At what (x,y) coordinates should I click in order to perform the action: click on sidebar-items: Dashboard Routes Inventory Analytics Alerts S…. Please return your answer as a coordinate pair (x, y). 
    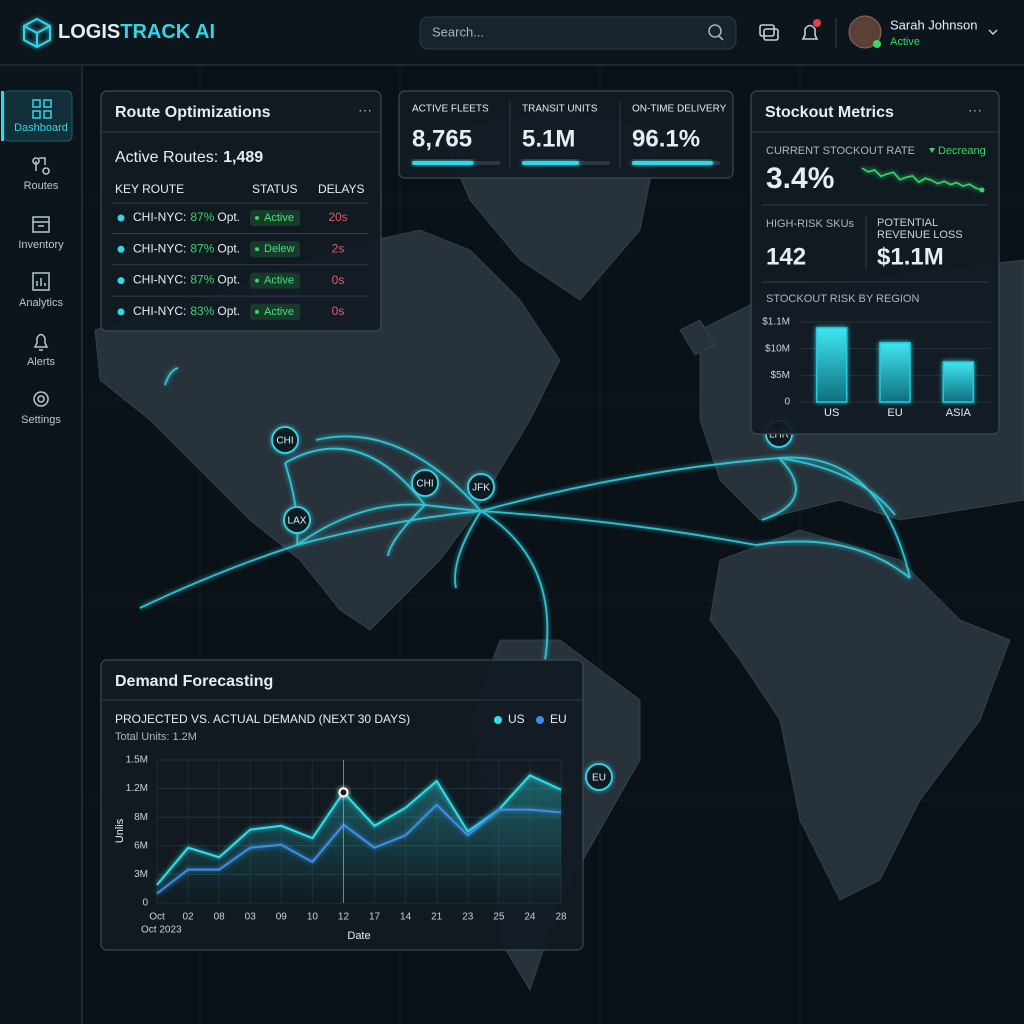
    Looking at the image, I should click on (41, 262).